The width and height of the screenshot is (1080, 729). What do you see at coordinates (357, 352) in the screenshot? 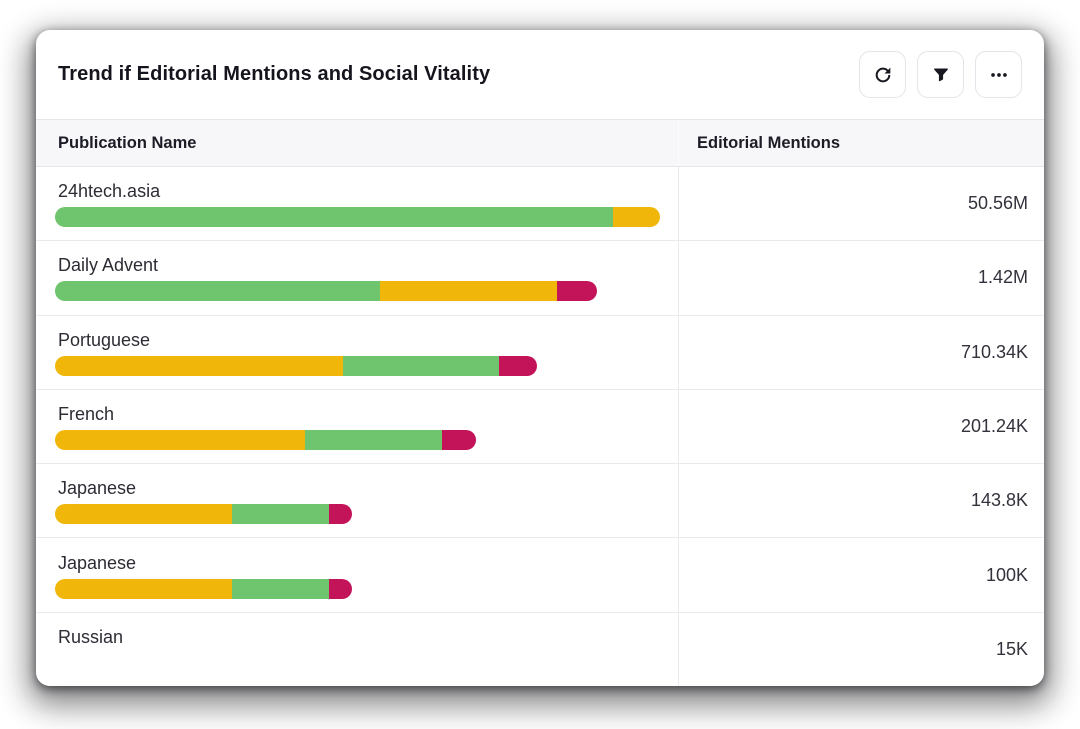
I see `publication-cell: Portuguese` at bounding box center [357, 352].